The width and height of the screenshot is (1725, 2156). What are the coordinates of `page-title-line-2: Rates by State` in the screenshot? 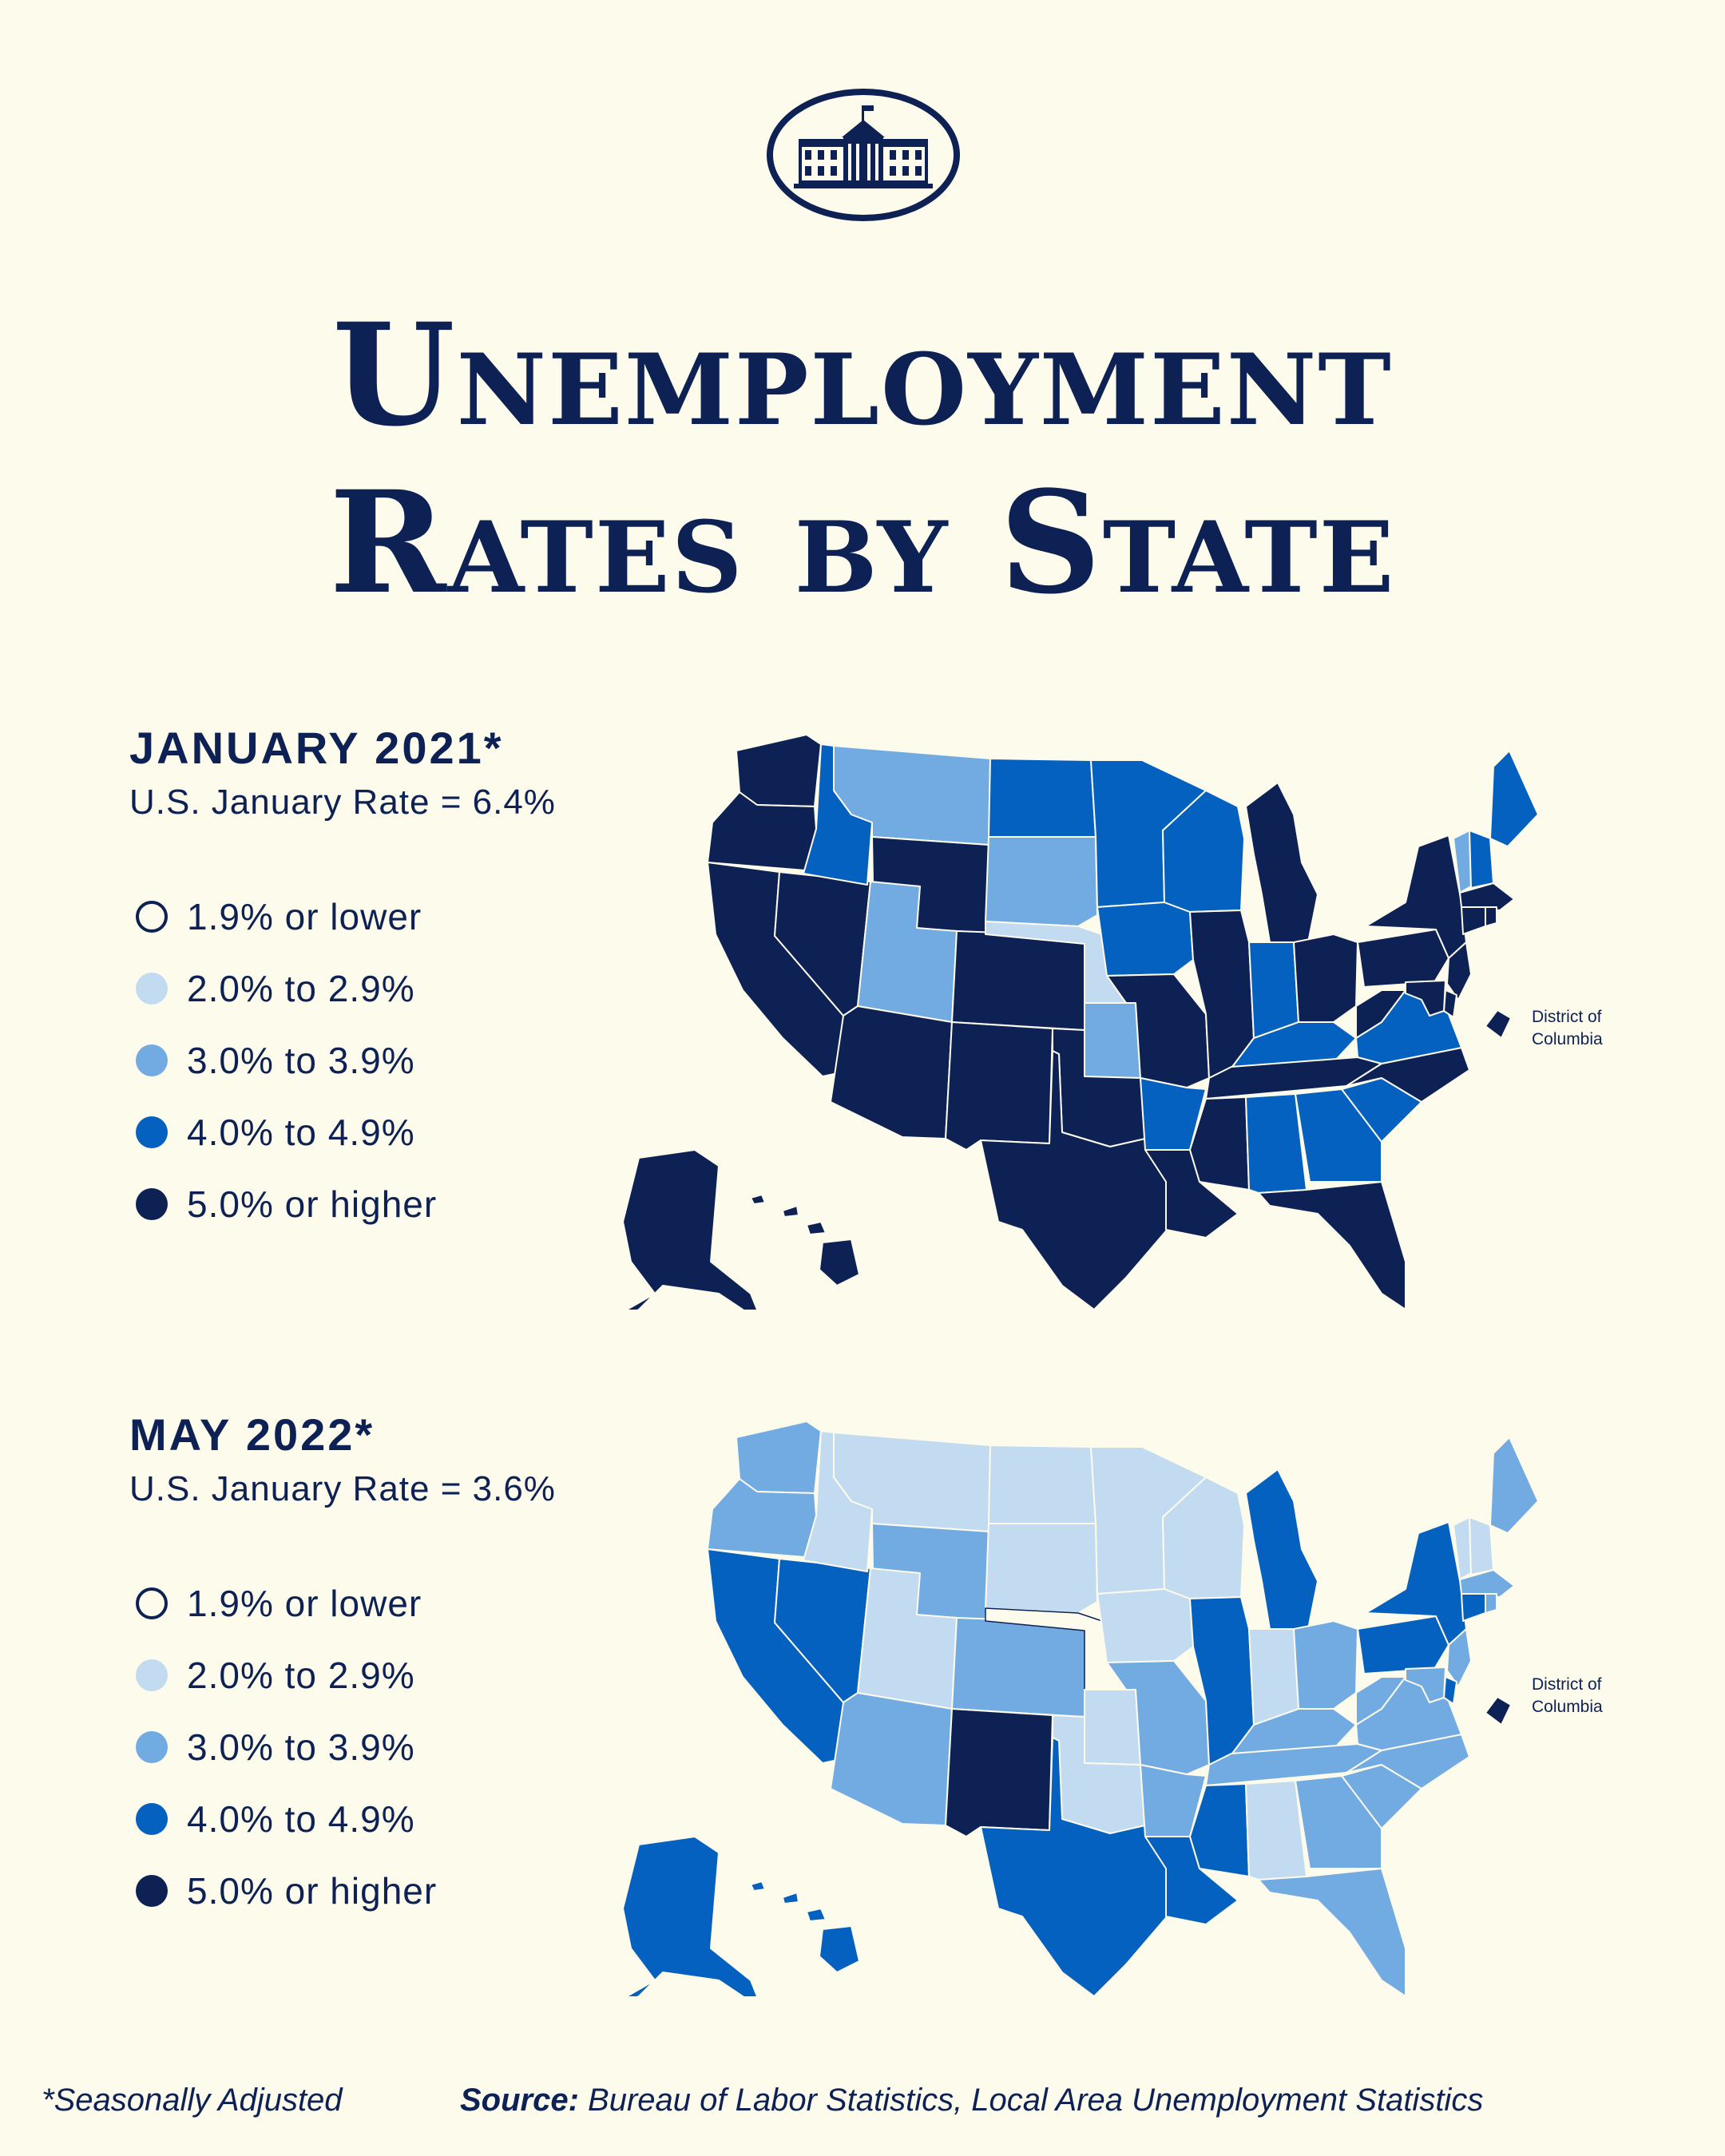 It's located at (862, 542).